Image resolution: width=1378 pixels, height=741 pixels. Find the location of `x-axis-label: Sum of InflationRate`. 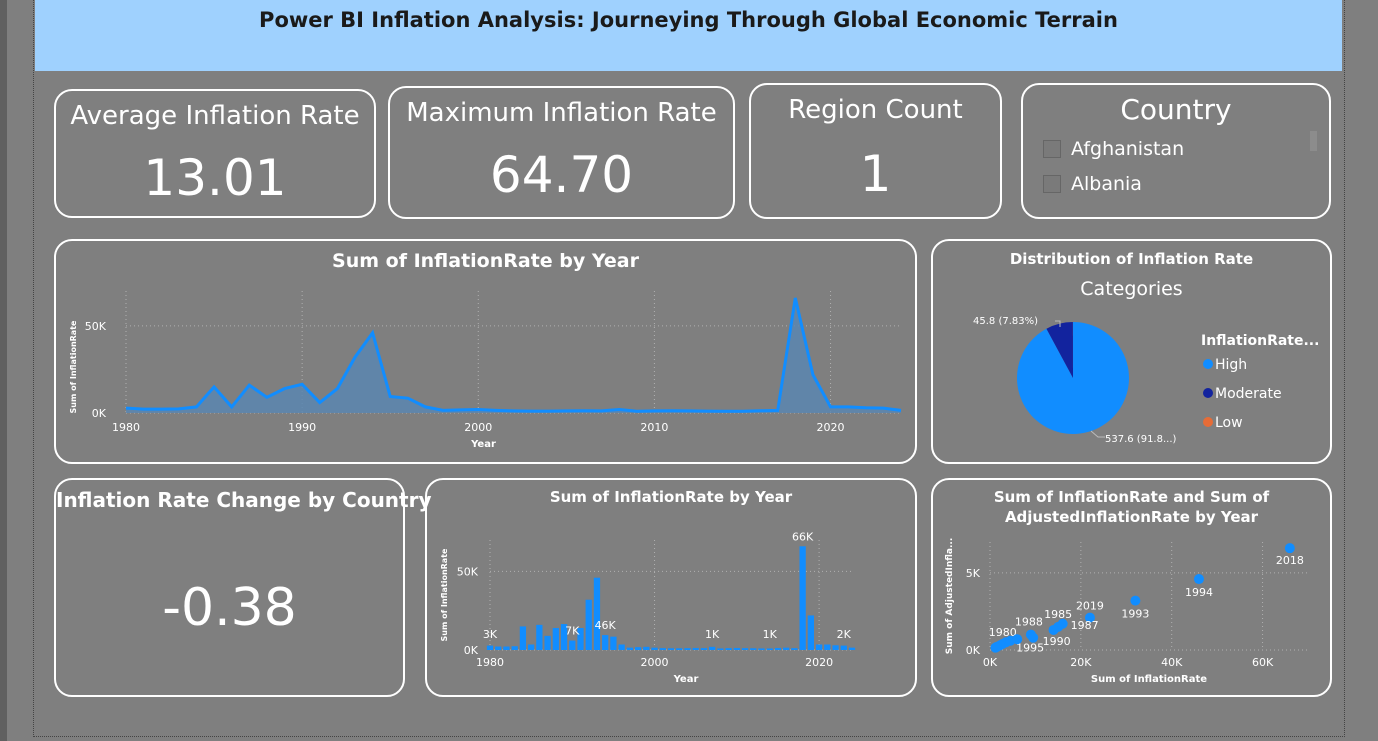

x-axis-label: Sum of InflationRate is located at coordinates (1149, 679).